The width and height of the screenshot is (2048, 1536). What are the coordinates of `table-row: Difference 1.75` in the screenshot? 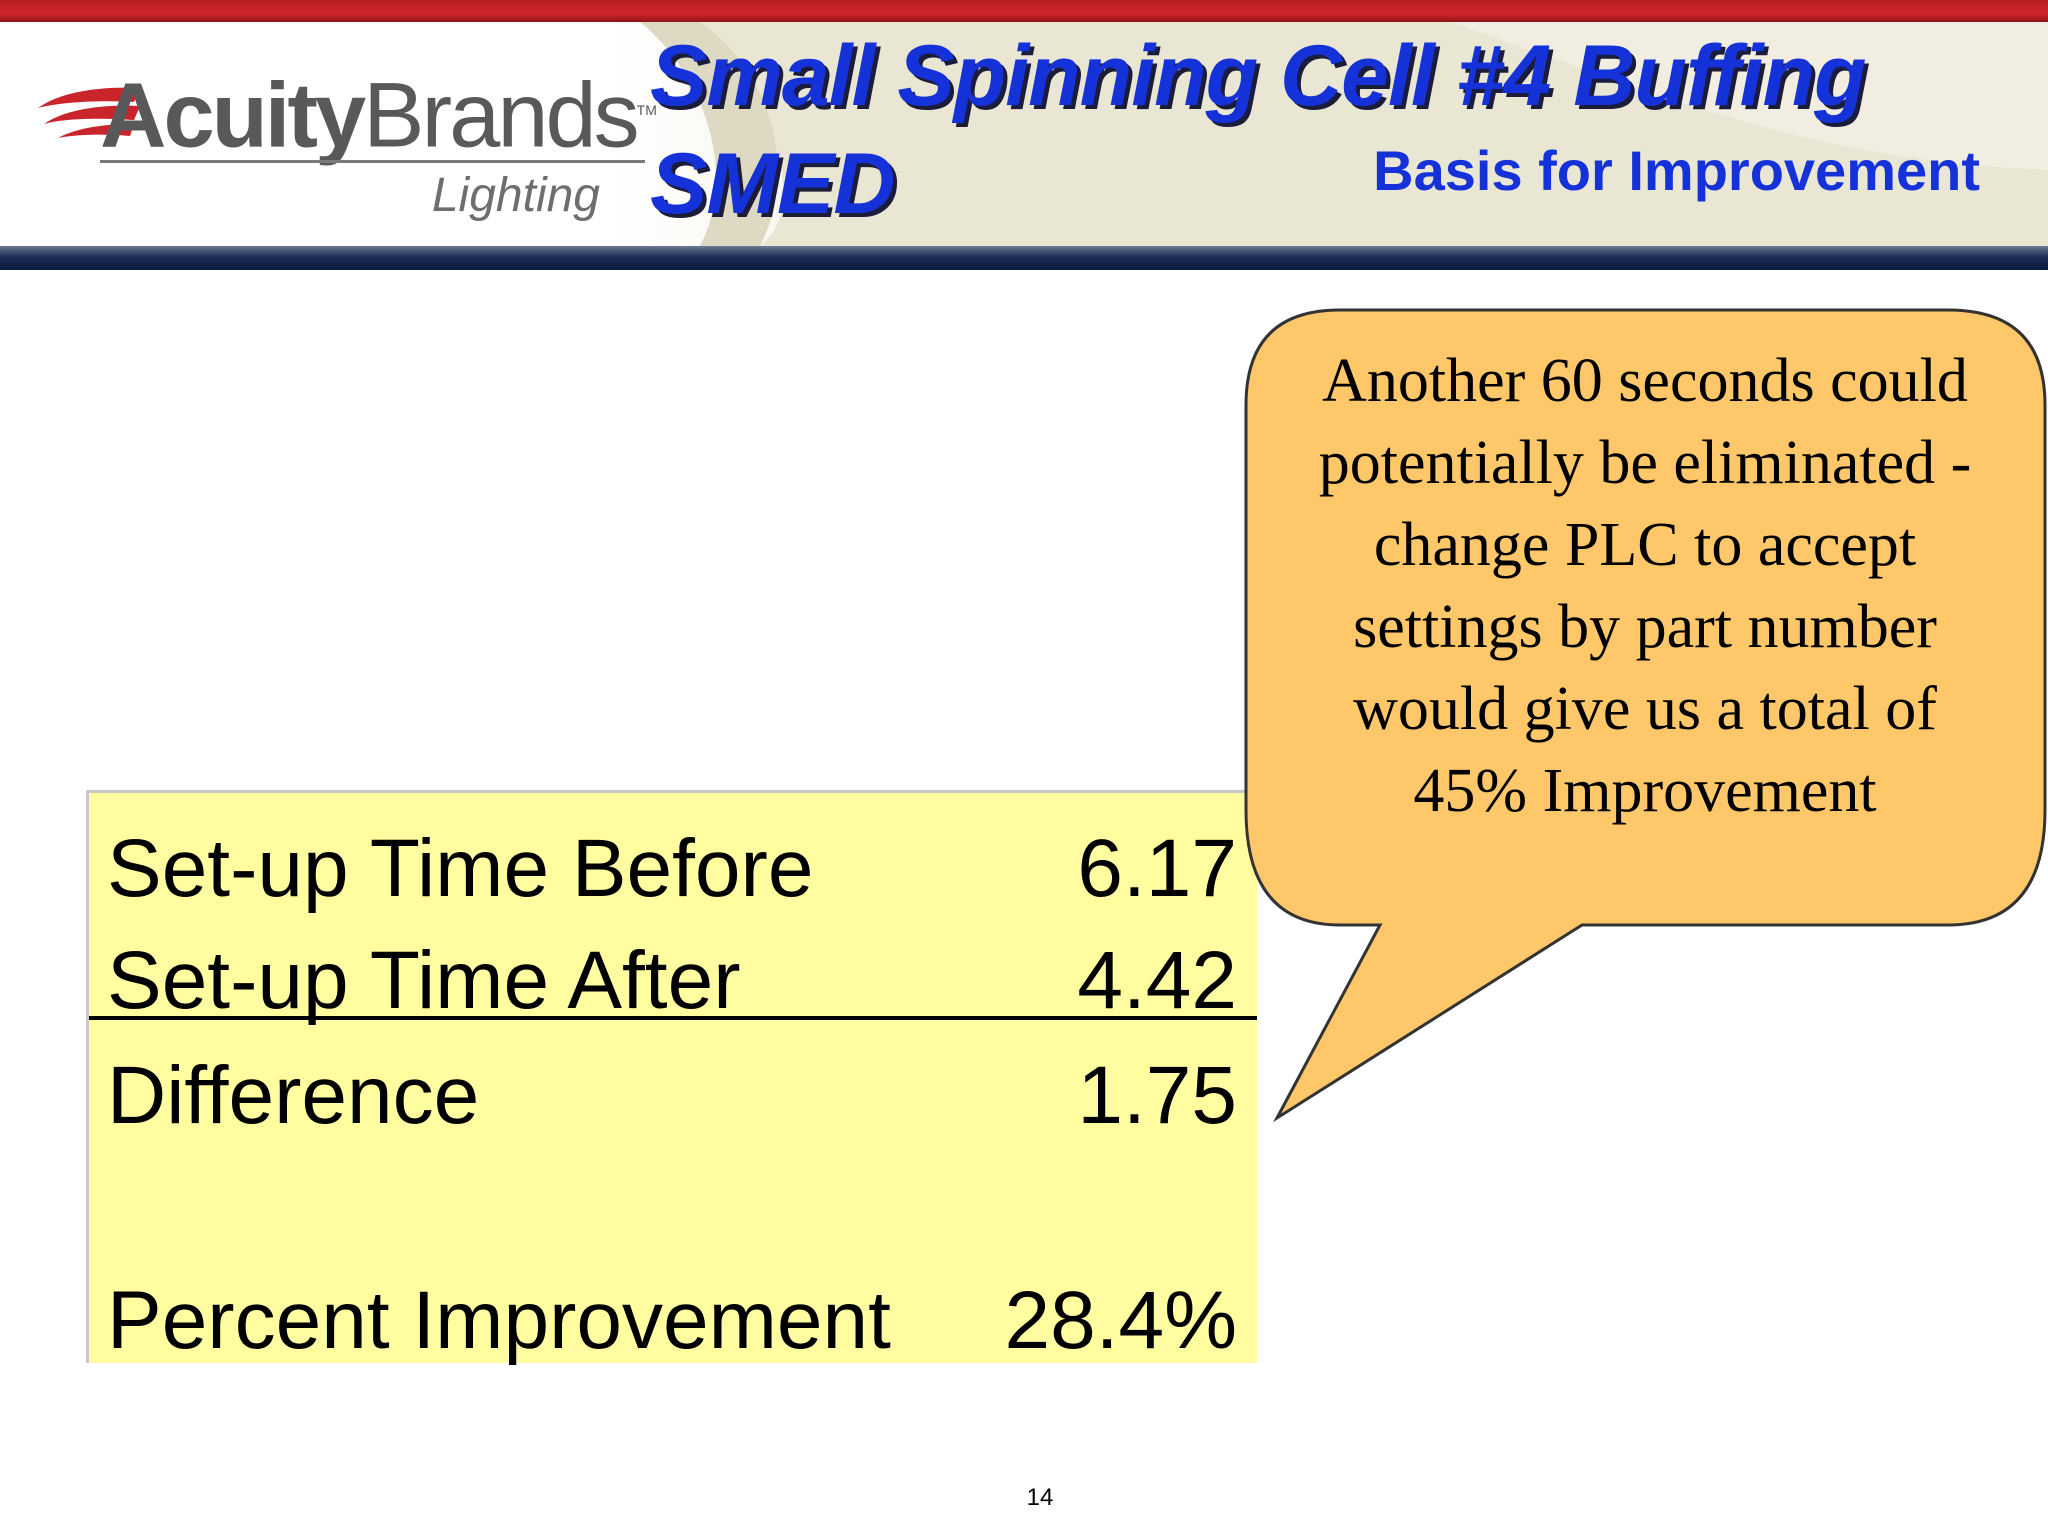 It's located at (673, 1096).